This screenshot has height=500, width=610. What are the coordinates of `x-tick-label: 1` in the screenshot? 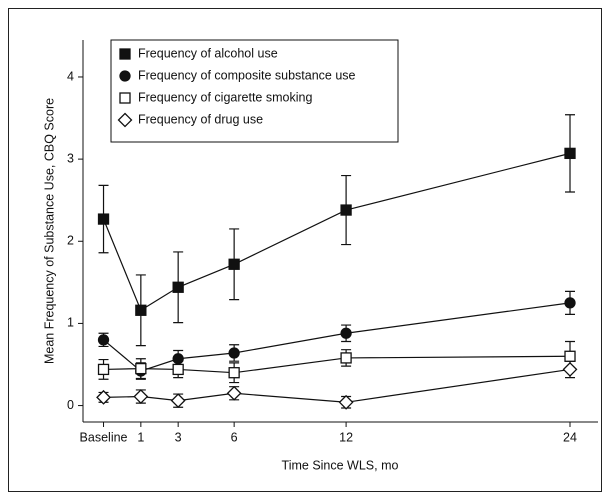 It's located at (140, 437).